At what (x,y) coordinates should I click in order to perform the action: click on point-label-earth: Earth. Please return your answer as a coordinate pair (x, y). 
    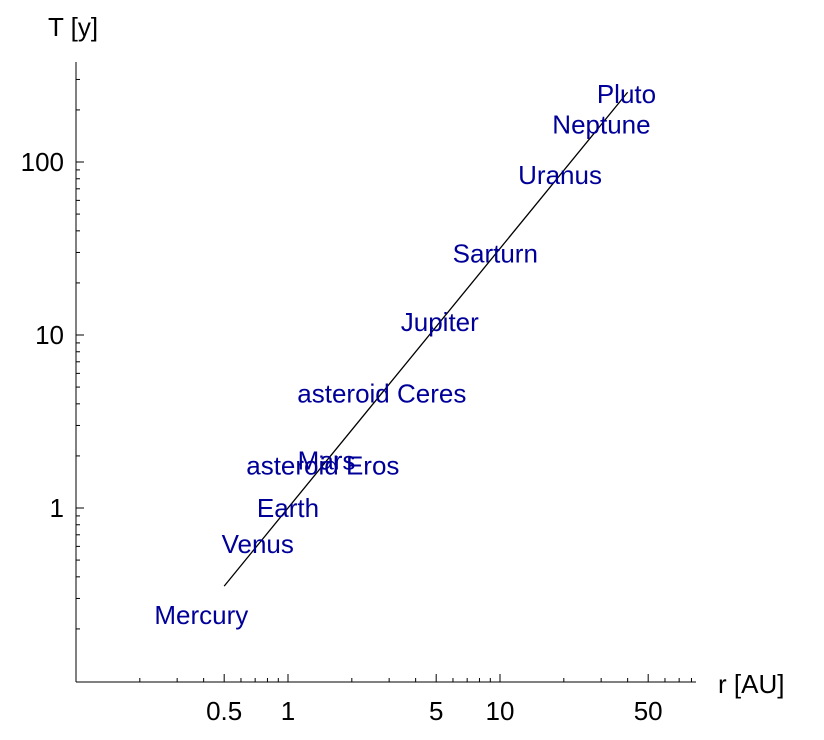
    Looking at the image, I should click on (288, 508).